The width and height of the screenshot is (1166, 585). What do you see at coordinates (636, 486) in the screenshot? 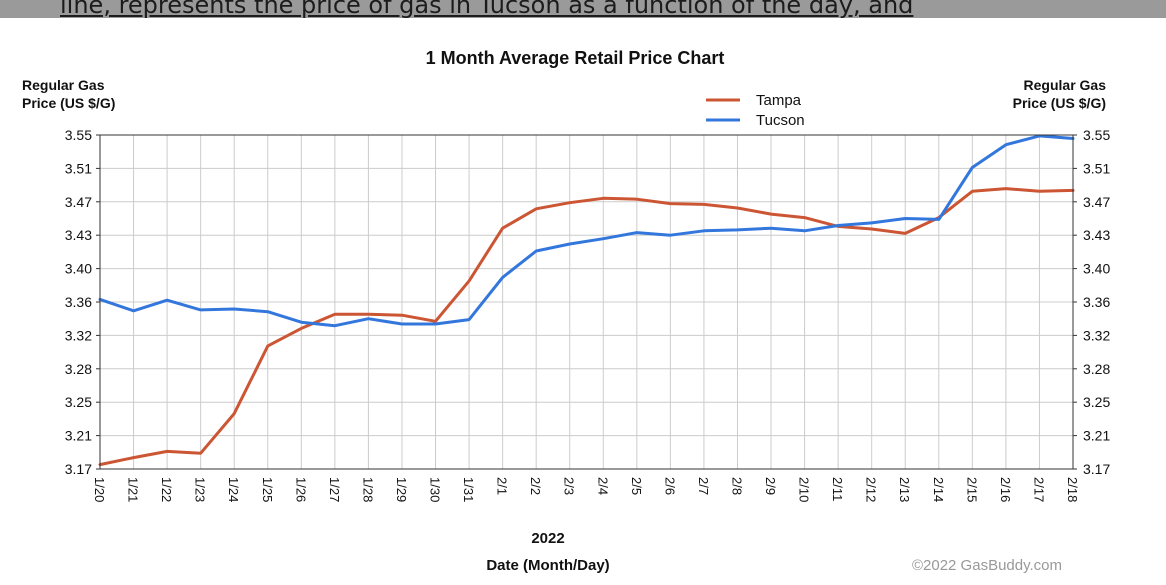
I see `x-tick-label: 2/5` at bounding box center [636, 486].